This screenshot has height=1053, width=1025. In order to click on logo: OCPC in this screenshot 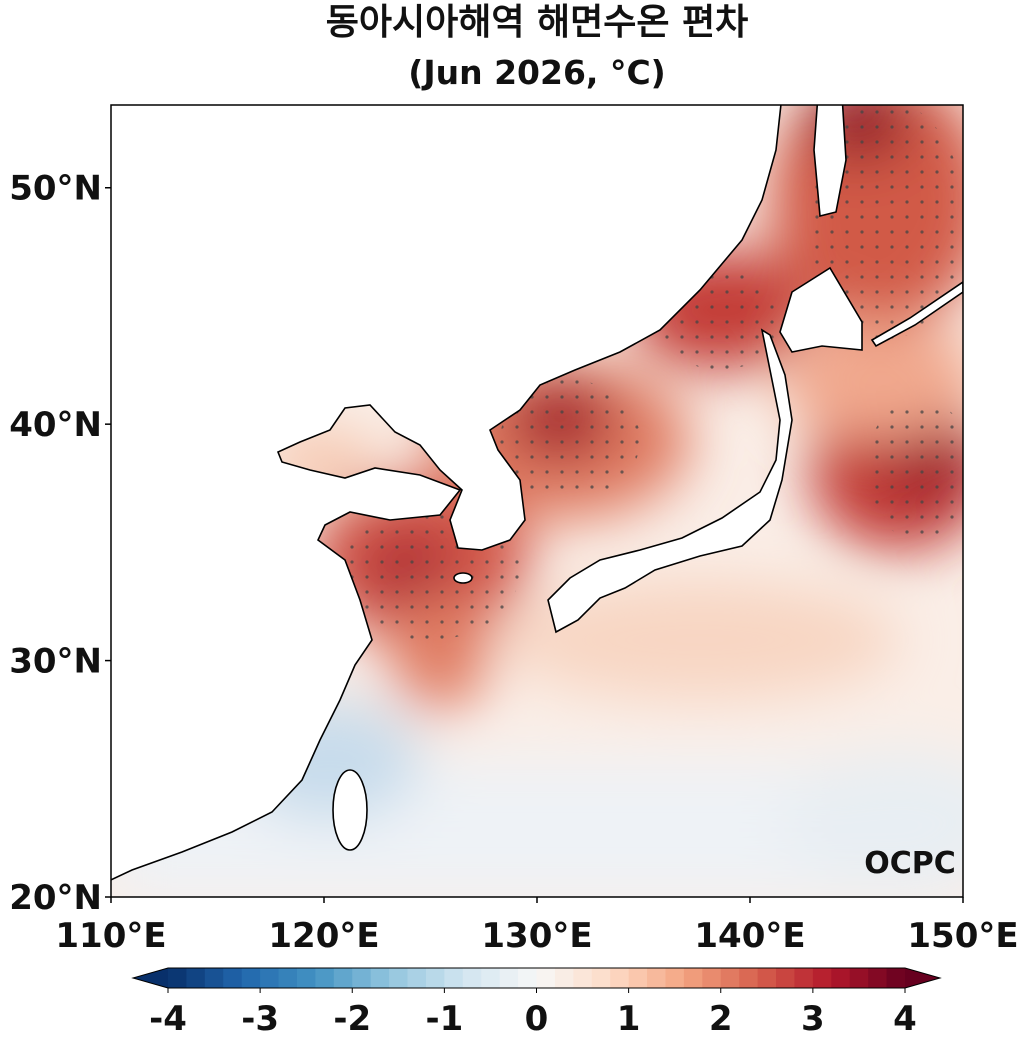, I will do `click(910, 863)`.